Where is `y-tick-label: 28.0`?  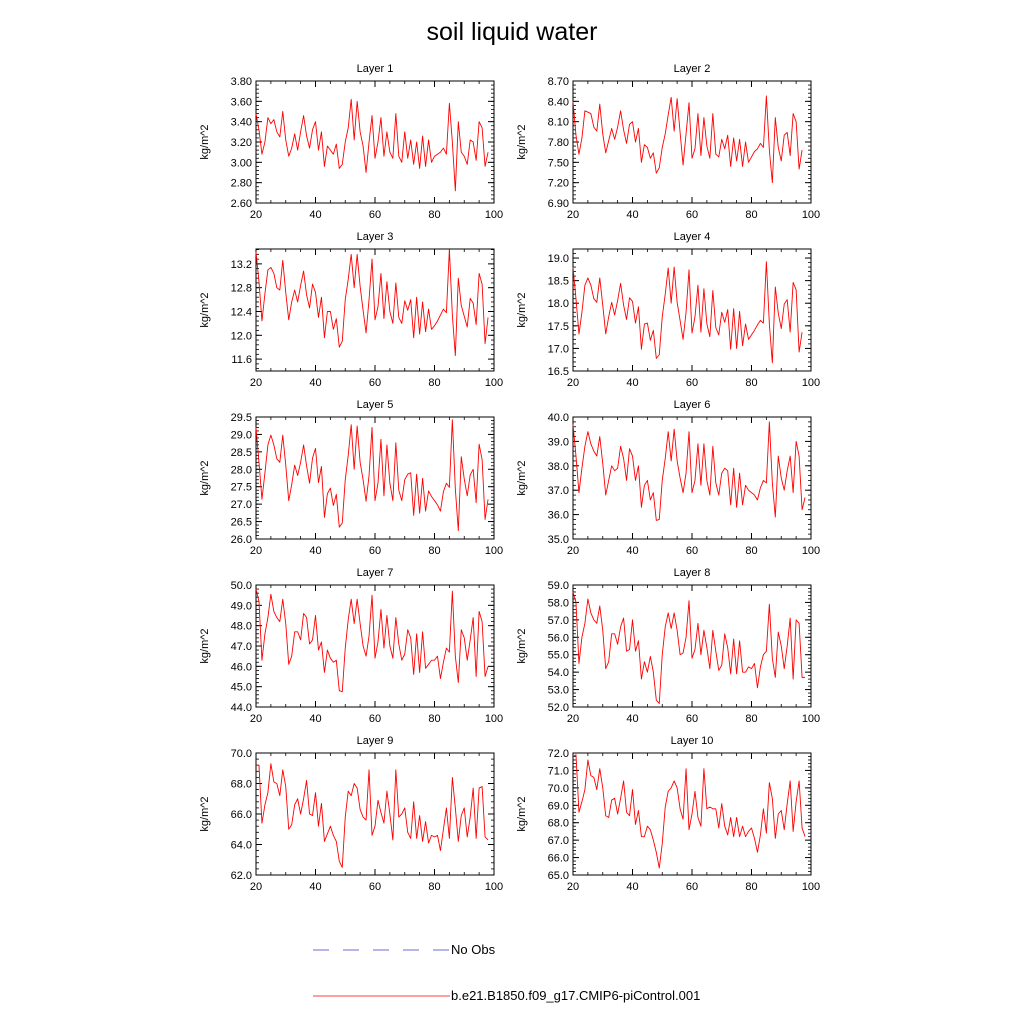
y-tick-label: 28.0 is located at coordinates (241, 470).